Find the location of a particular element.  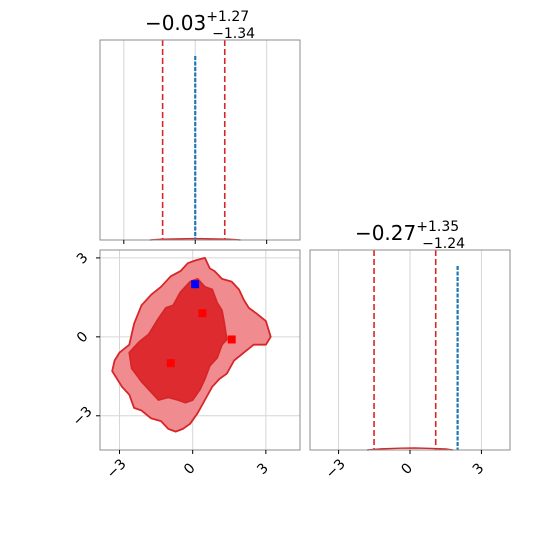

title-top-left-minus: −1.34 is located at coordinates (233, 34).